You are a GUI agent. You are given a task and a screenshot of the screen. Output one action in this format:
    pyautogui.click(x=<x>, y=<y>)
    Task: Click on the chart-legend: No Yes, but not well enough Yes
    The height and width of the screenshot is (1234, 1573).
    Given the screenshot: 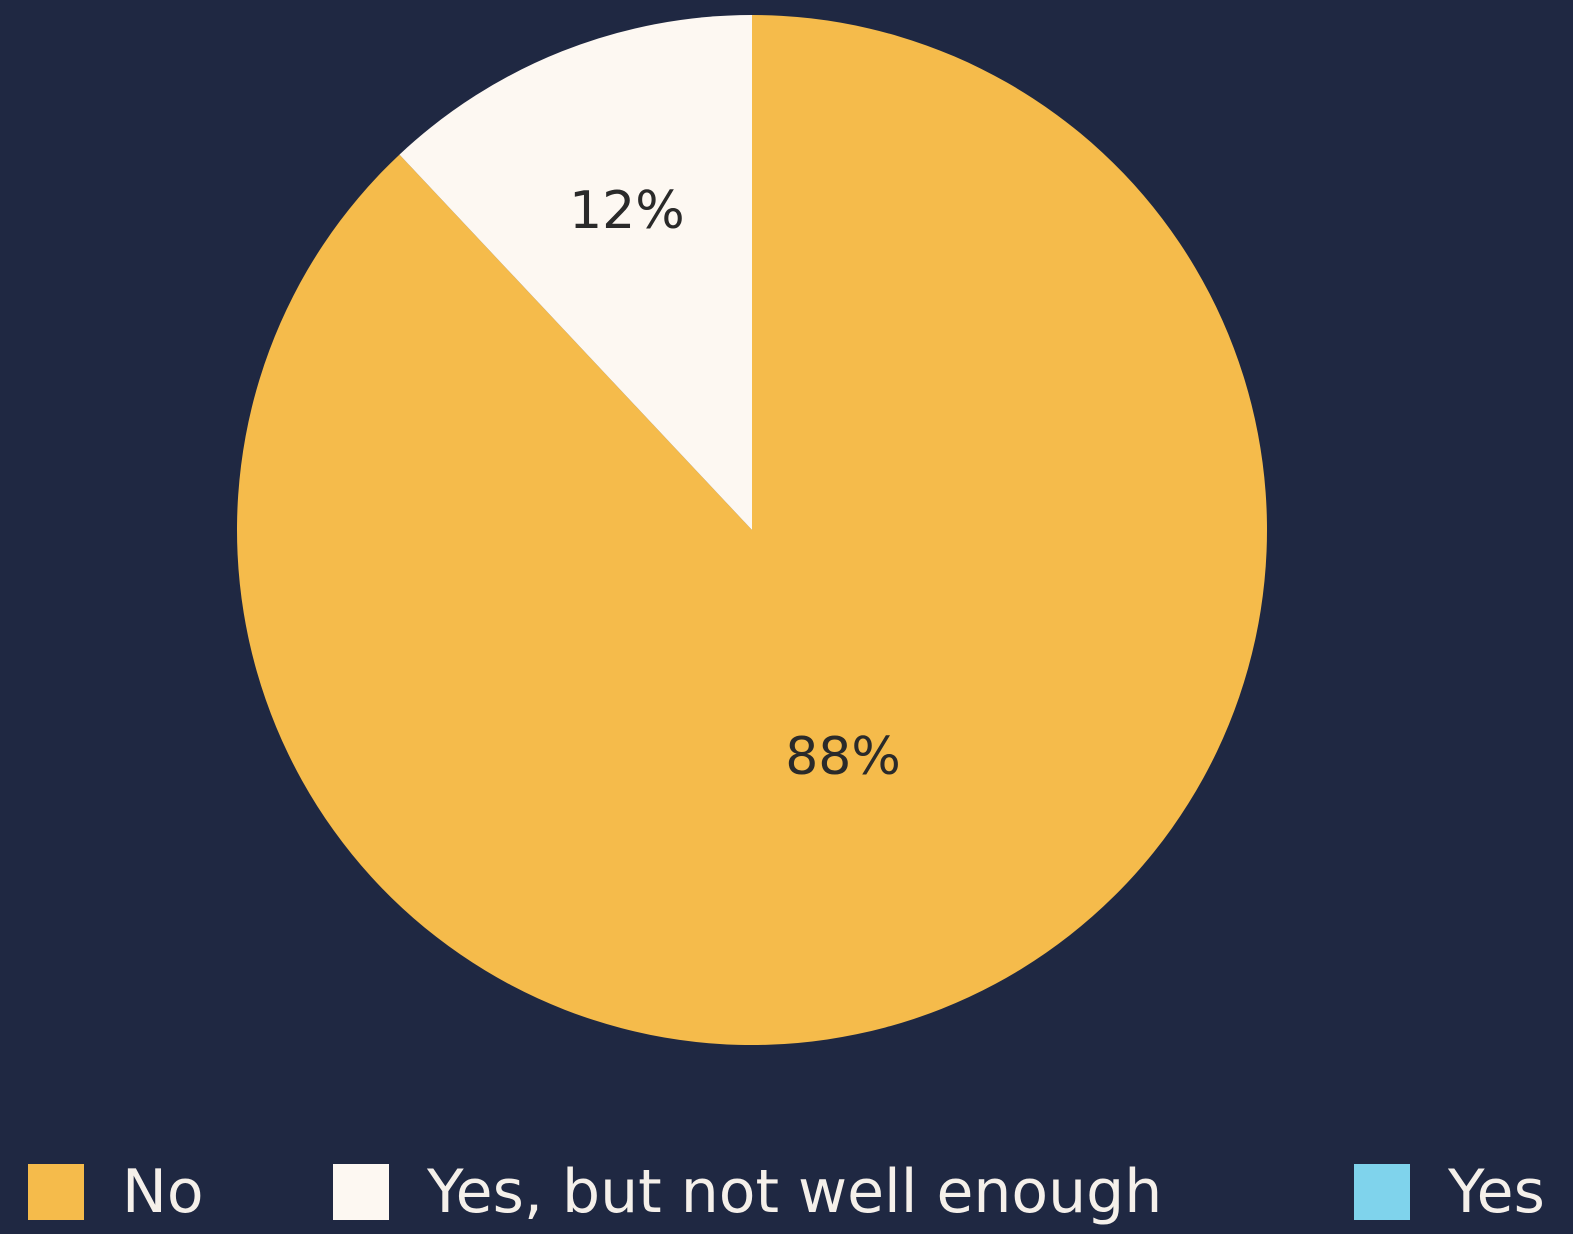 What is the action you would take?
    pyautogui.click(x=786, y=1191)
    